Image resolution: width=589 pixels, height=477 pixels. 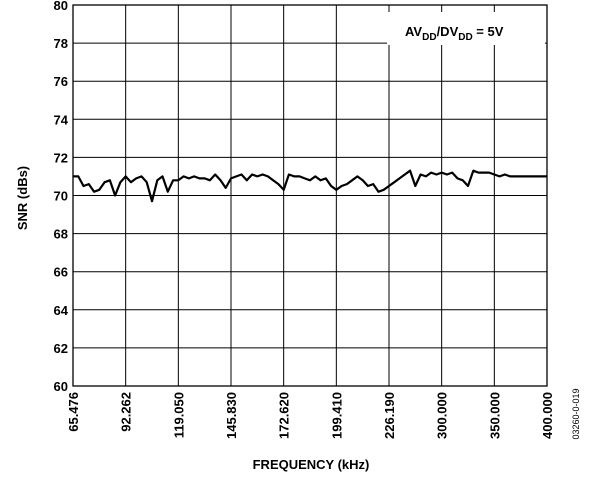 I want to click on y-tick-label: 72, so click(x=61, y=157).